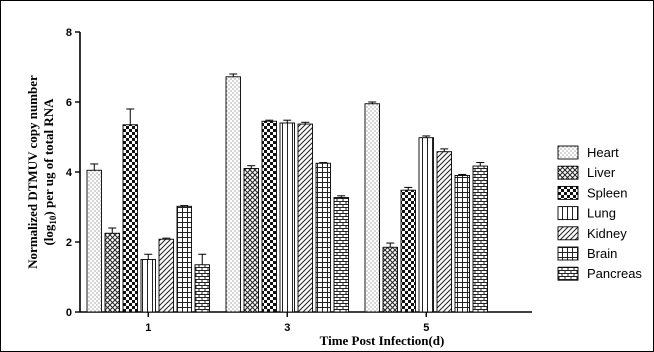 This screenshot has width=654, height=352. Describe the element at coordinates (603, 152) in the screenshot. I see `legend-label-heart: Heart` at that location.